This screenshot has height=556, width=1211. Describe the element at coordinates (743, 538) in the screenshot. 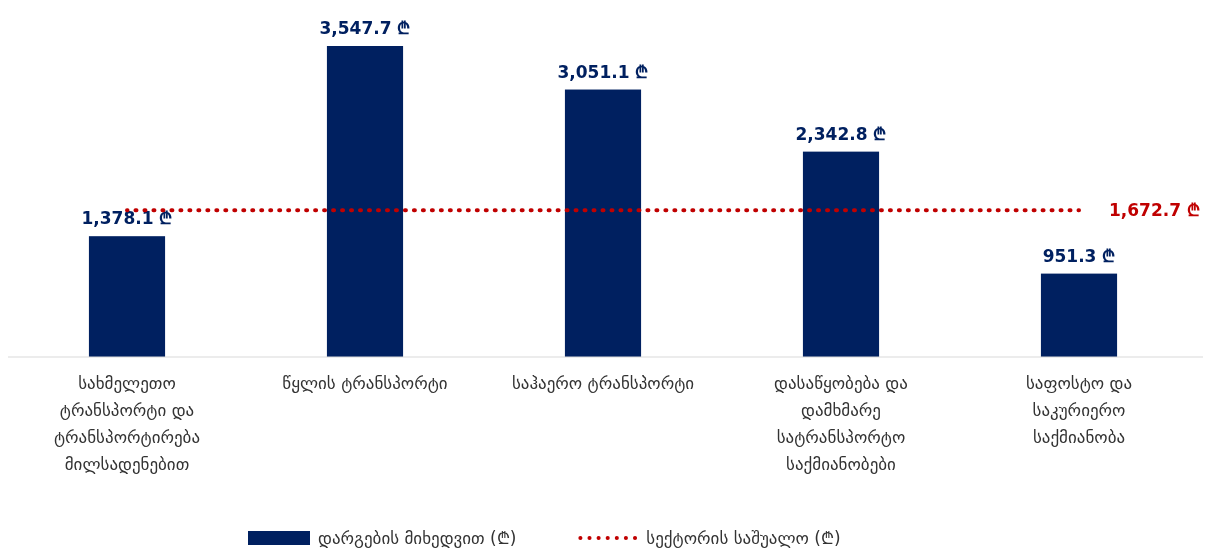

I see `legend-label: სექტორის საშუალო (₾)` at that location.